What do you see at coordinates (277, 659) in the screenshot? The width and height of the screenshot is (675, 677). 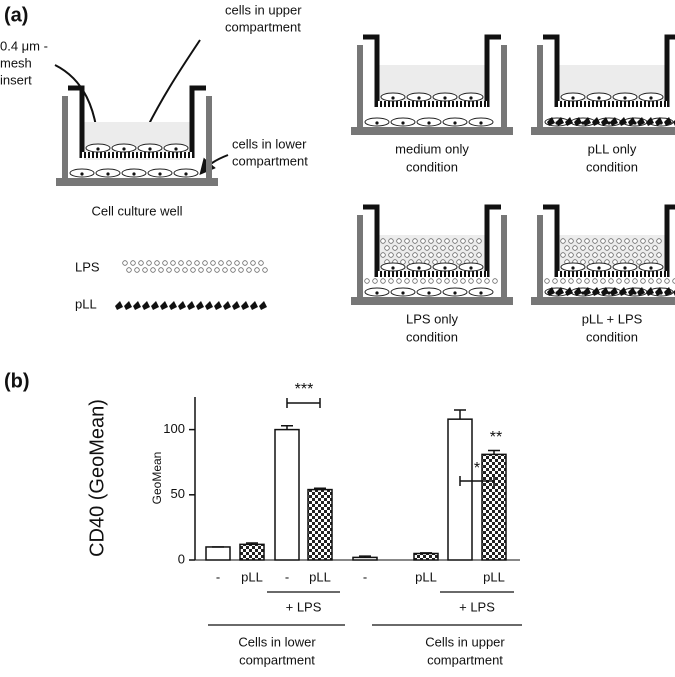 I see `group-label: compartment` at bounding box center [277, 659].